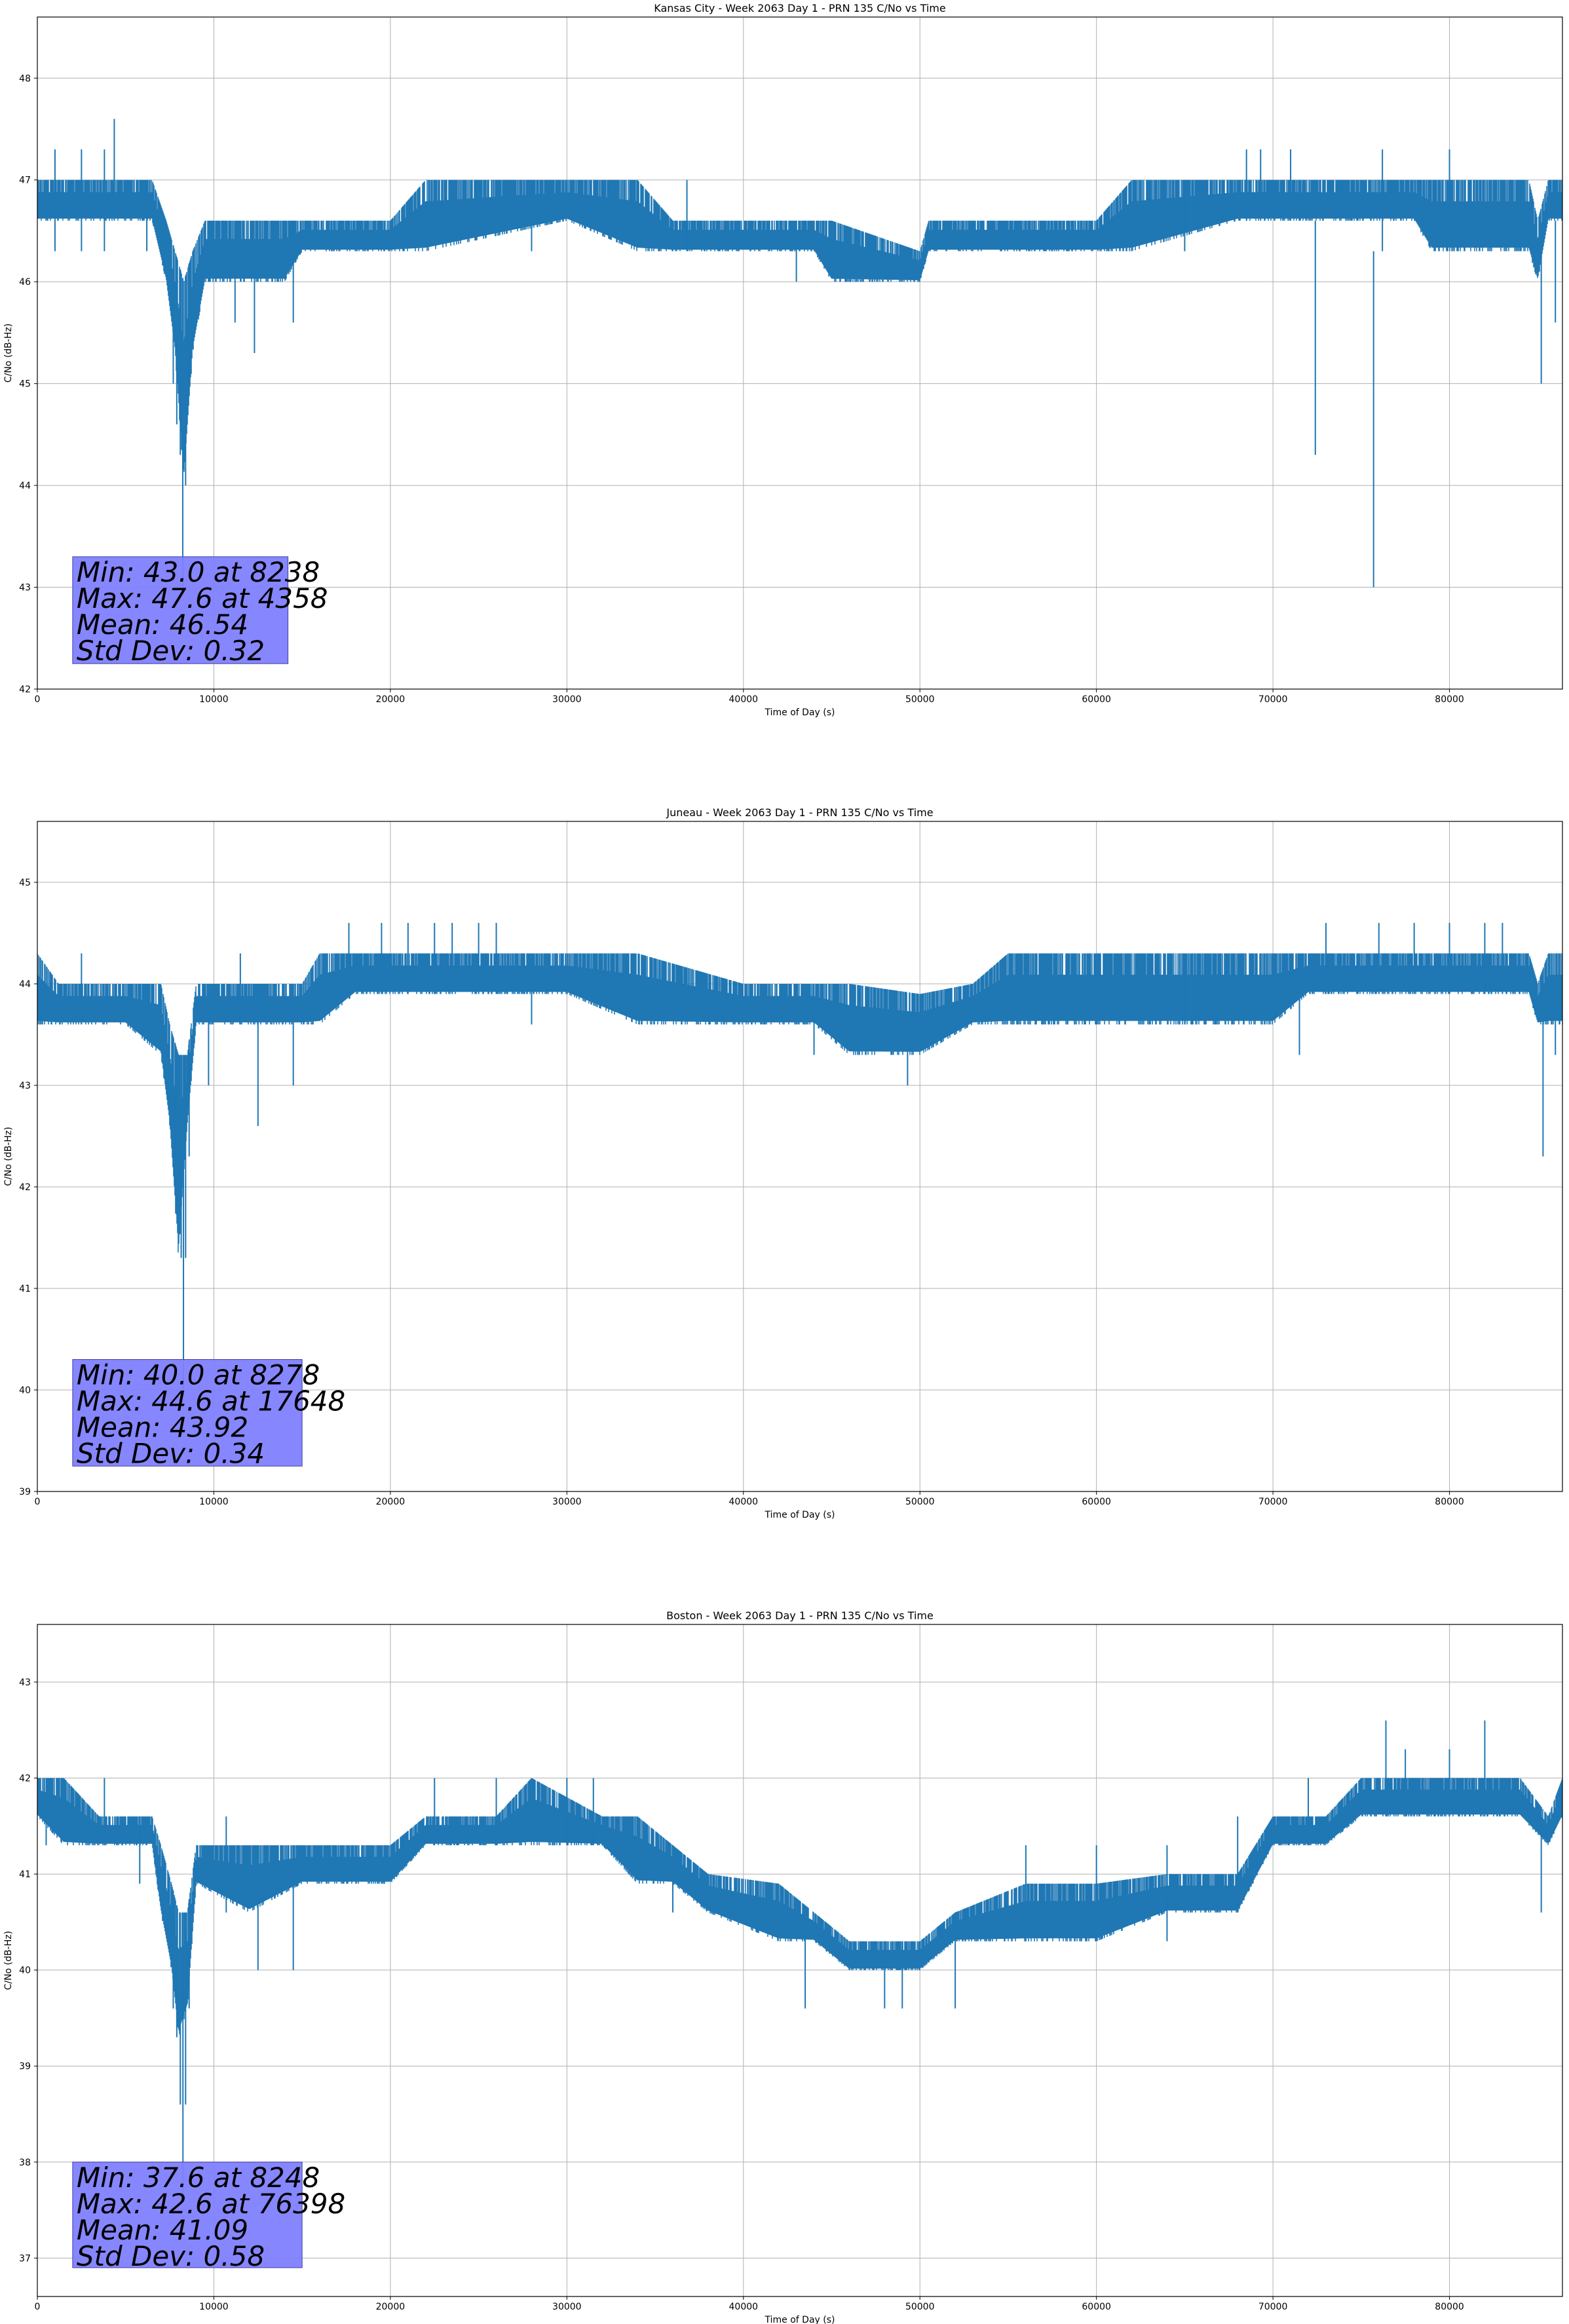 The image size is (1569, 2324). I want to click on stat-mean: Mean: 41.09, so click(162, 2230).